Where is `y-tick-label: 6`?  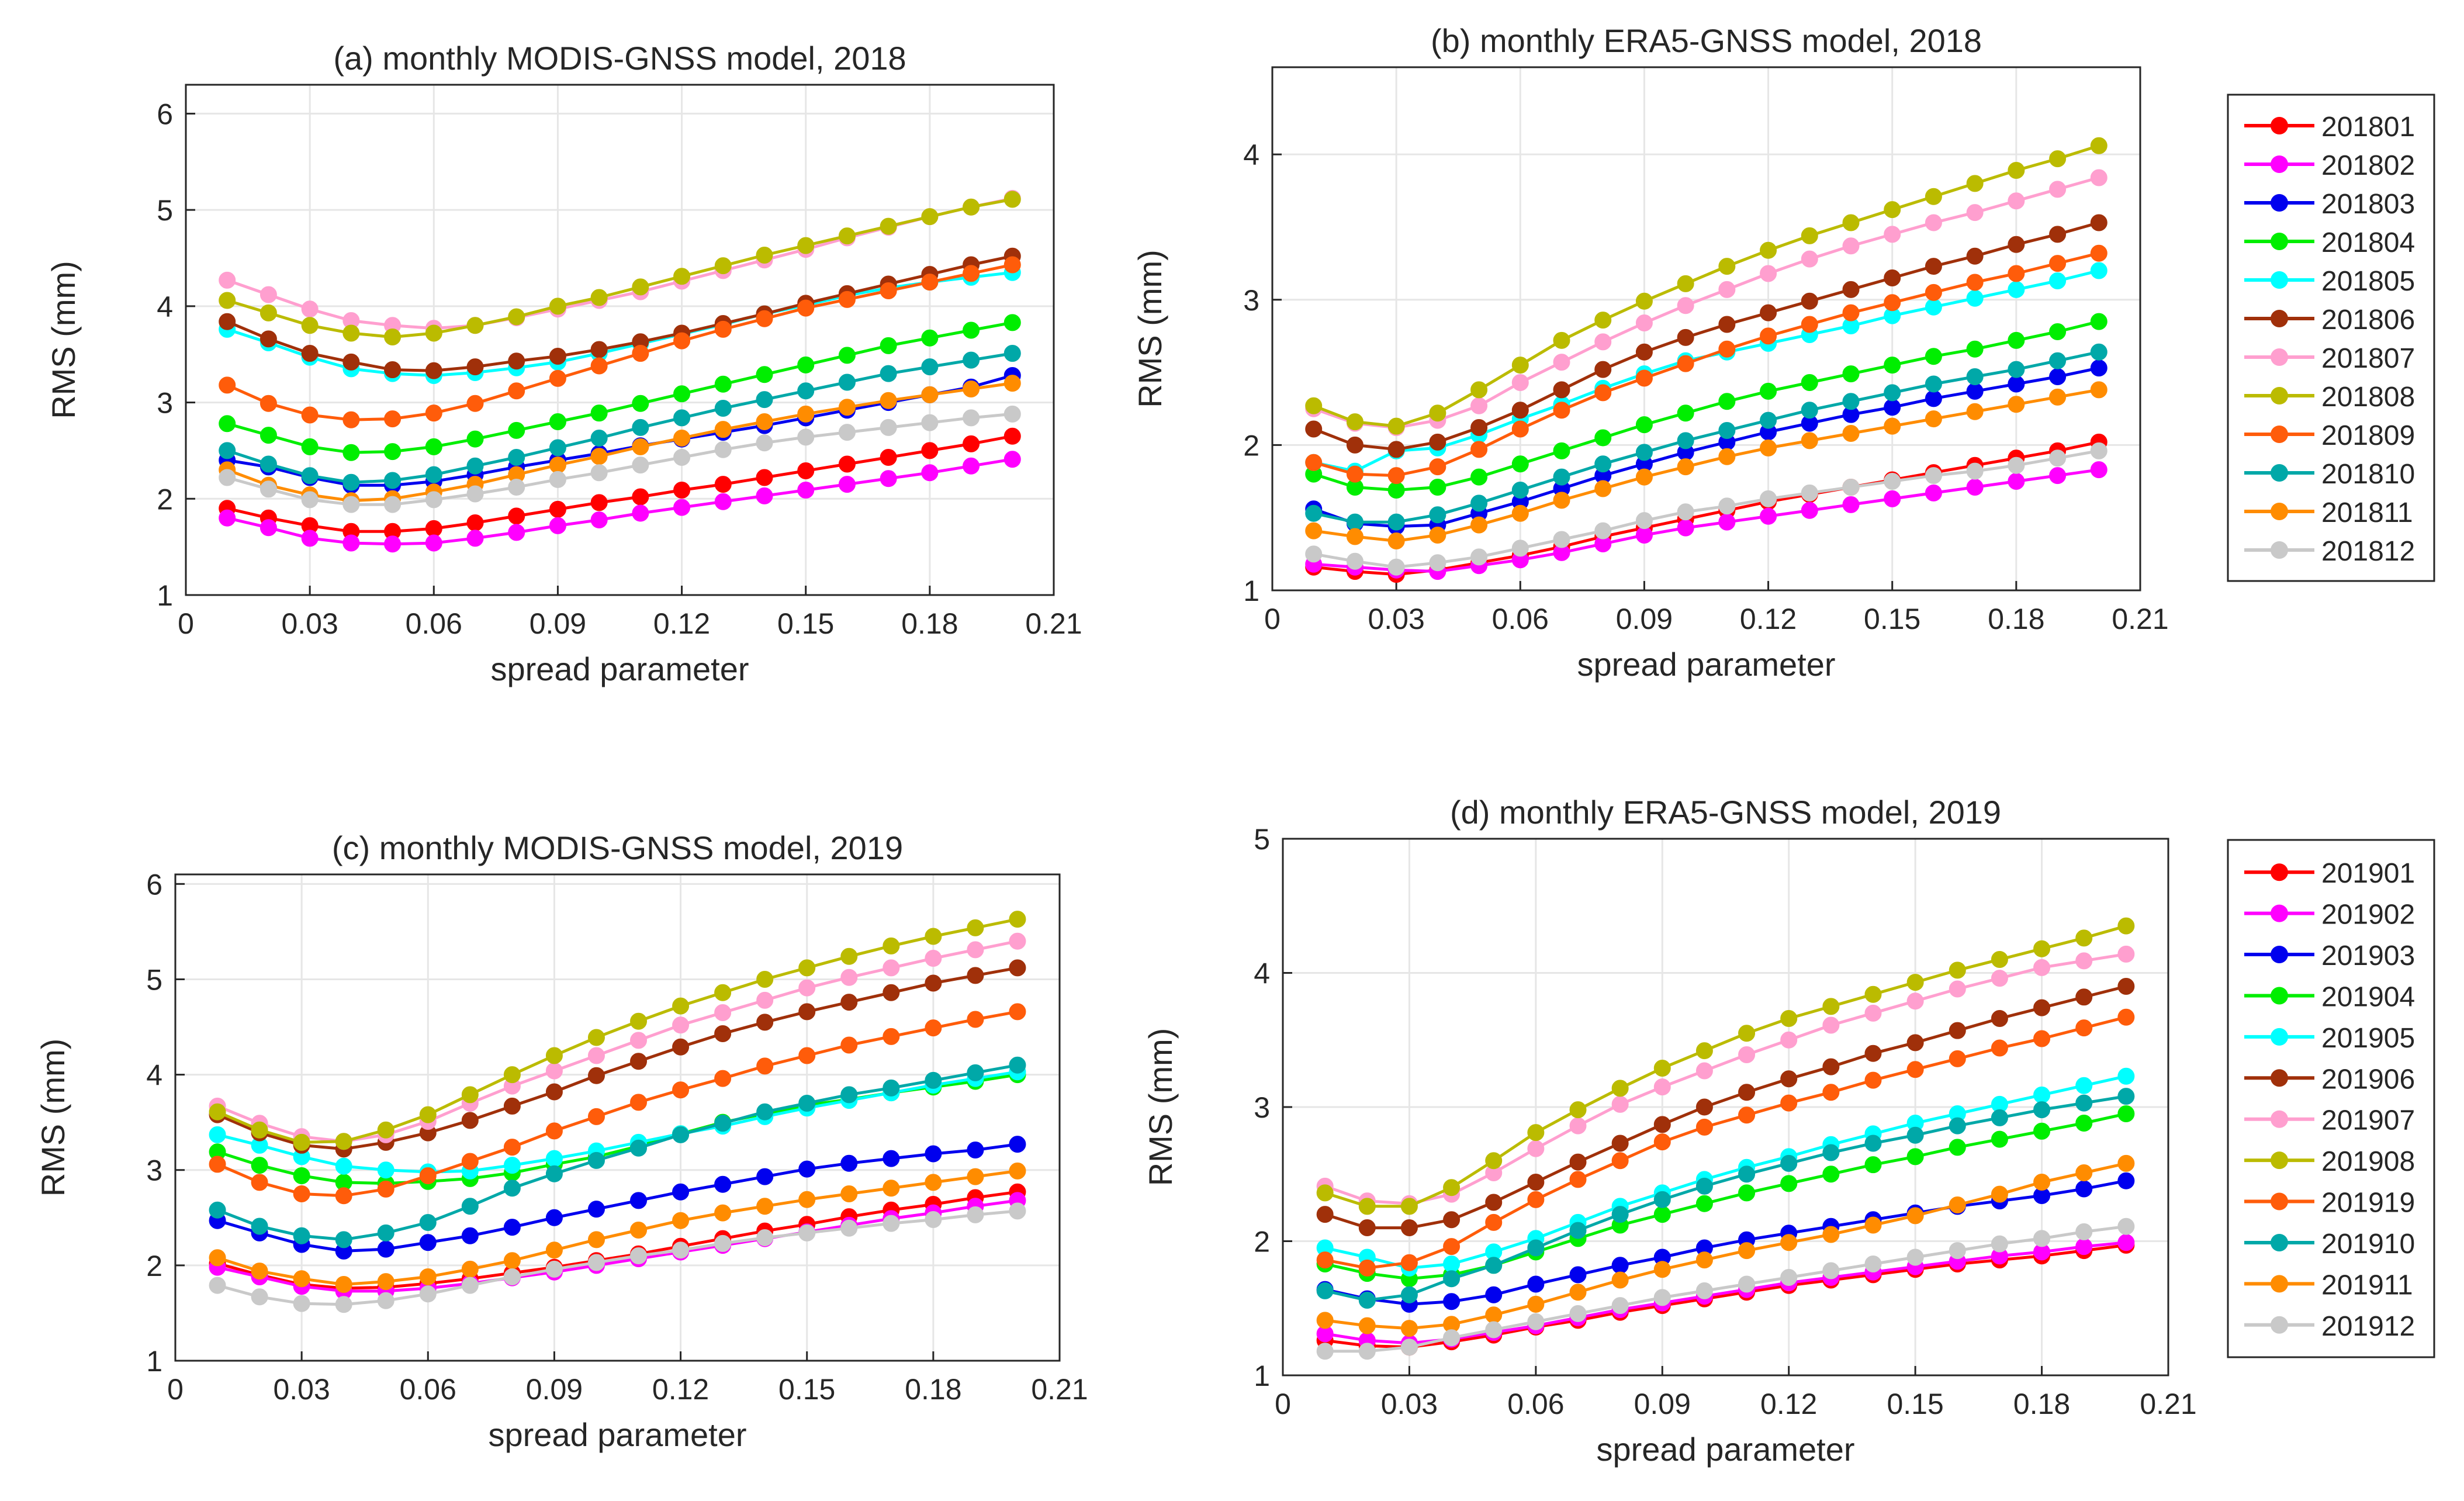
y-tick-label: 6 is located at coordinates (154, 884).